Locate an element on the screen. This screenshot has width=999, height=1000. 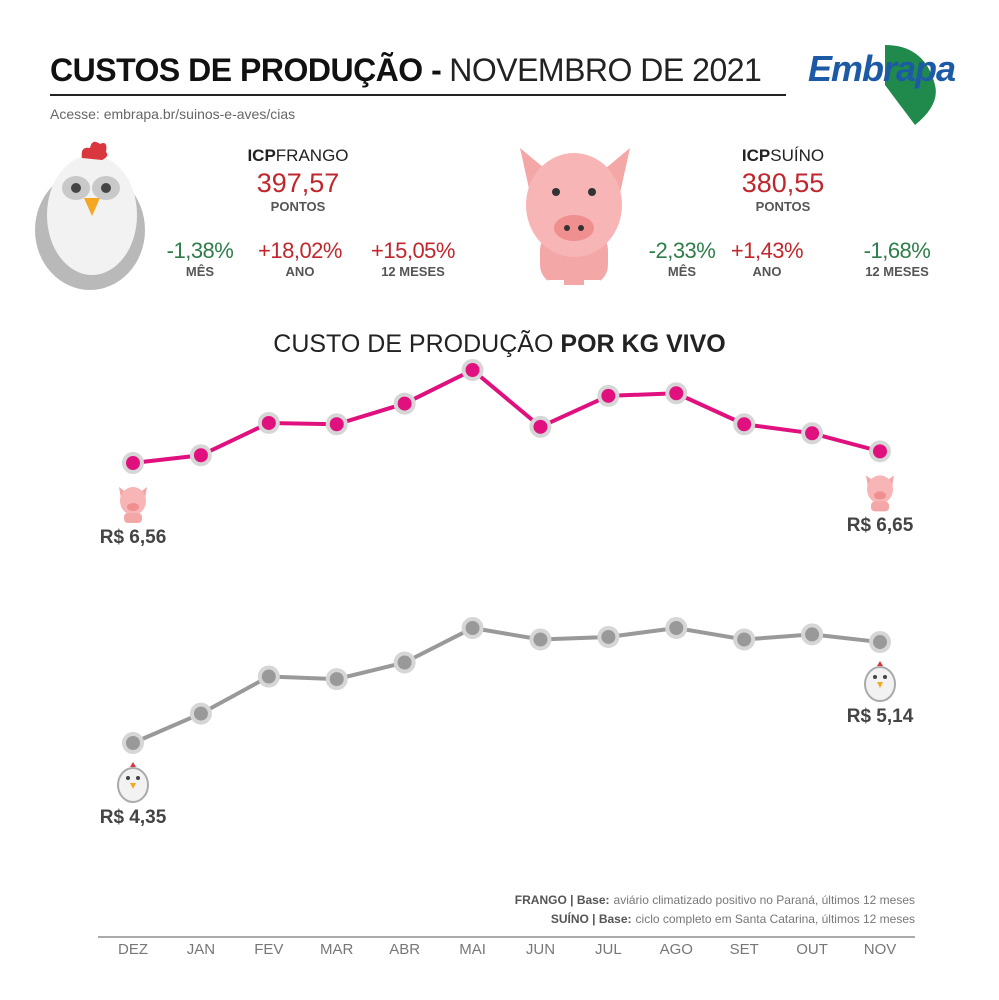
value-label: R$ 5,14 is located at coordinates (880, 717).